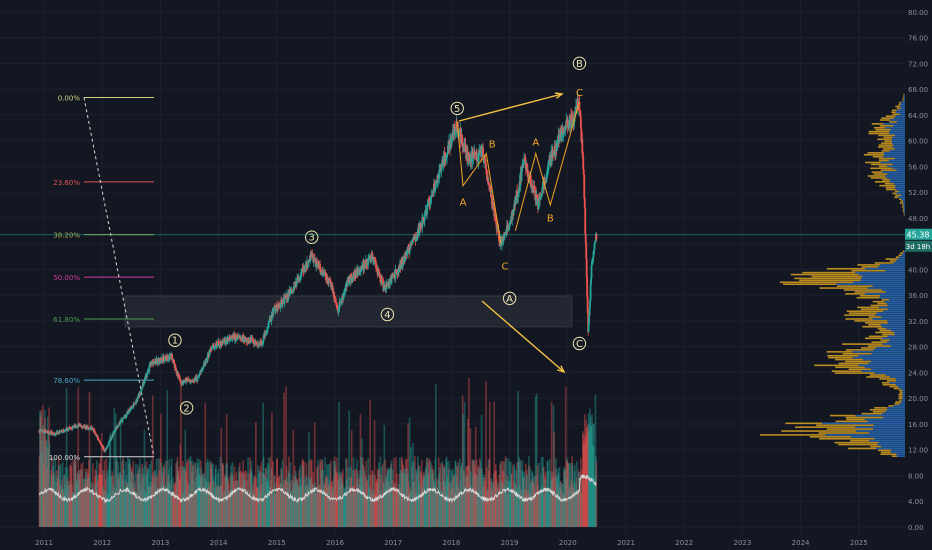  Describe the element at coordinates (348, 311) in the screenshot. I see `support-zone` at that location.